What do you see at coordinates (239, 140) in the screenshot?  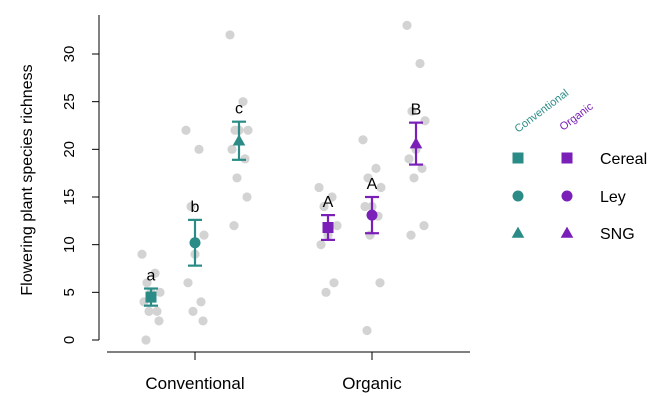 I see `mean-marker-conventional-sng` at bounding box center [239, 140].